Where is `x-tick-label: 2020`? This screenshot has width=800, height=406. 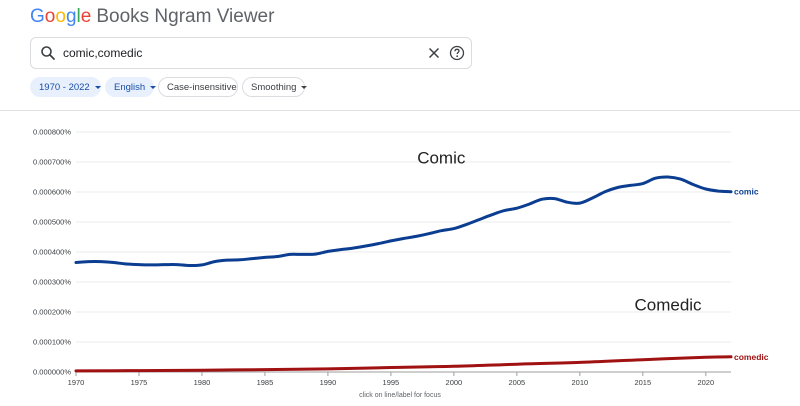 x-tick-label: 2020 is located at coordinates (705, 382).